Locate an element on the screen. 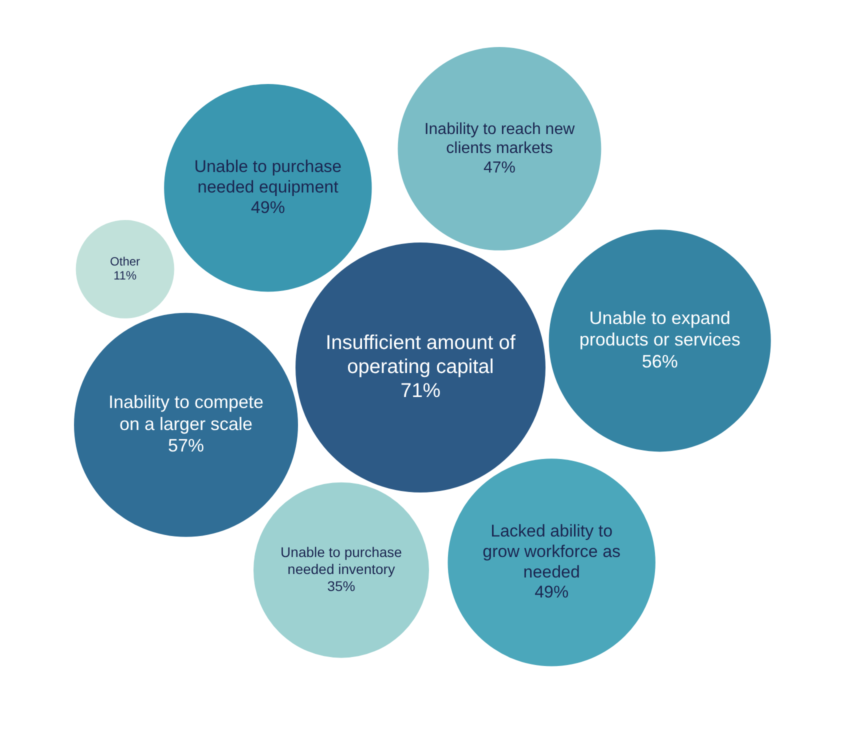 This screenshot has height=735, width=841. category-label: Unable to purchase needed equipment is located at coordinates (268, 177).